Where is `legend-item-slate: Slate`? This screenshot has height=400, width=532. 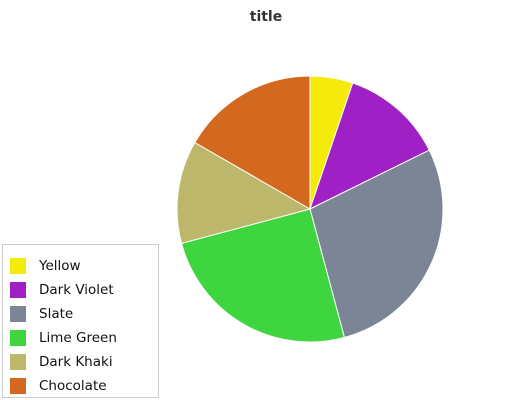 legend-item-slate: Slate is located at coordinates (41, 314).